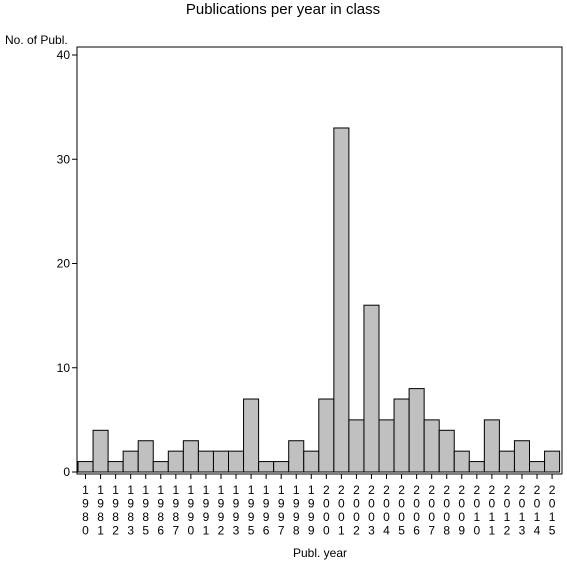  I want to click on y-tick-label: 40, so click(64, 55).